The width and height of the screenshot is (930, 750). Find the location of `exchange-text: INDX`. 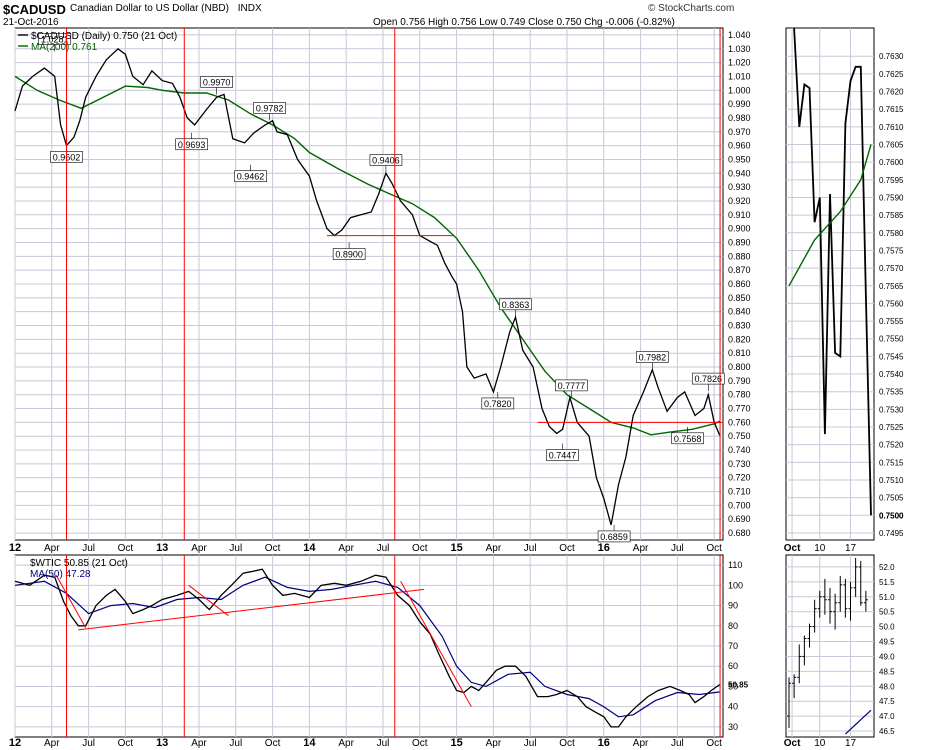

exchange-text: INDX is located at coordinates (249, 8).